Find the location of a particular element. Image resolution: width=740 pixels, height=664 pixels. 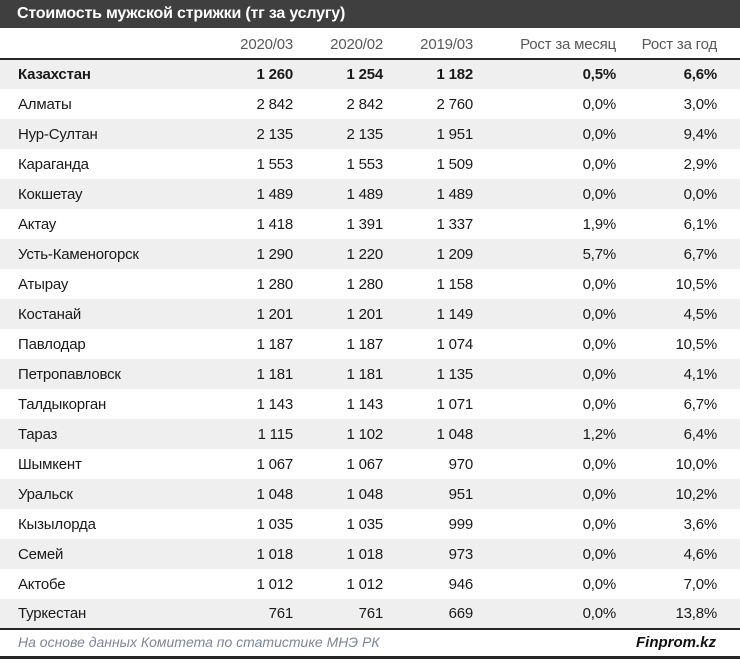

table-row: Атырау 1 280 1 280 1 158 0,0% 10,5% is located at coordinates (370, 284).